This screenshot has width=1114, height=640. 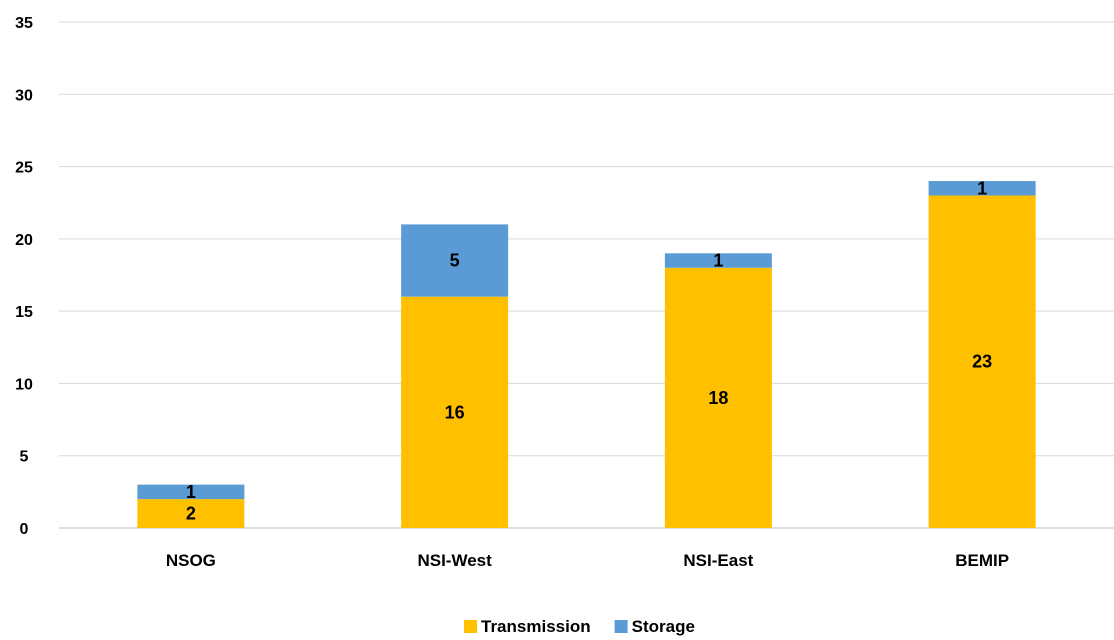 I want to click on x-category-label: NSOG, so click(x=191, y=560).